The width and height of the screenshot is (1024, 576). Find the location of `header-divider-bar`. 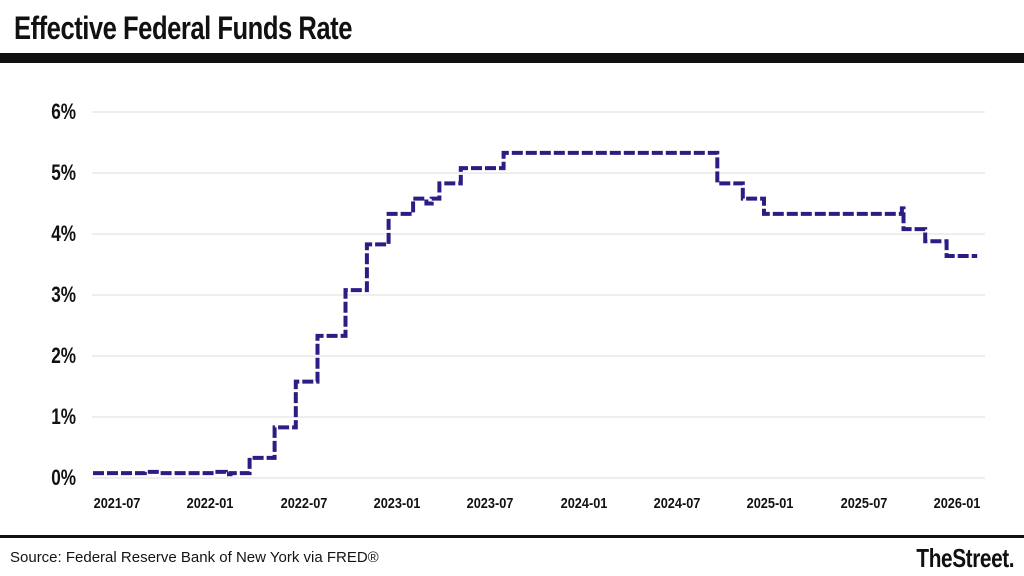

header-divider-bar is located at coordinates (512, 58).